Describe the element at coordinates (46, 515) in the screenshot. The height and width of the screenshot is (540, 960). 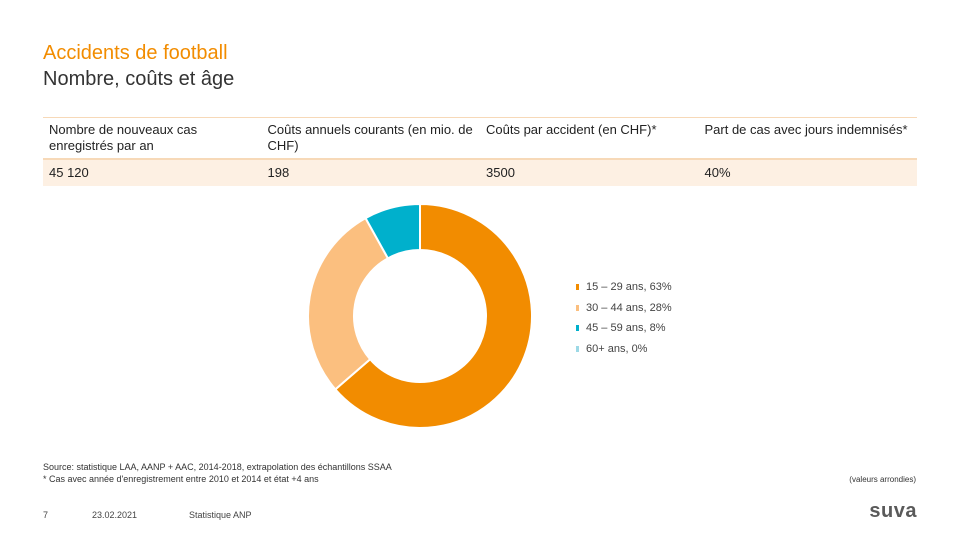
I see `page-number: 7` at that location.